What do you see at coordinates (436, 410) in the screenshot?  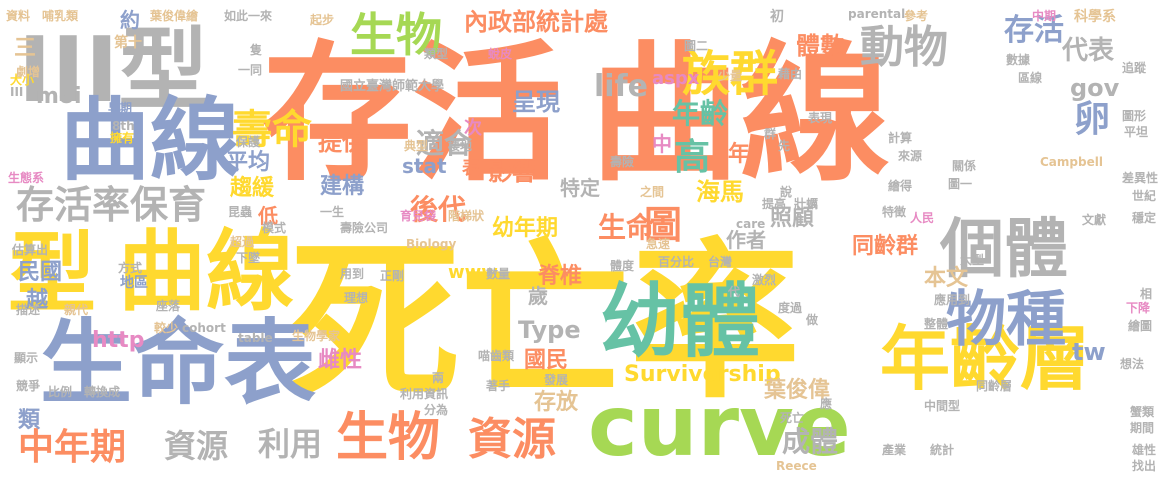 I see `word-134: 分為` at bounding box center [436, 410].